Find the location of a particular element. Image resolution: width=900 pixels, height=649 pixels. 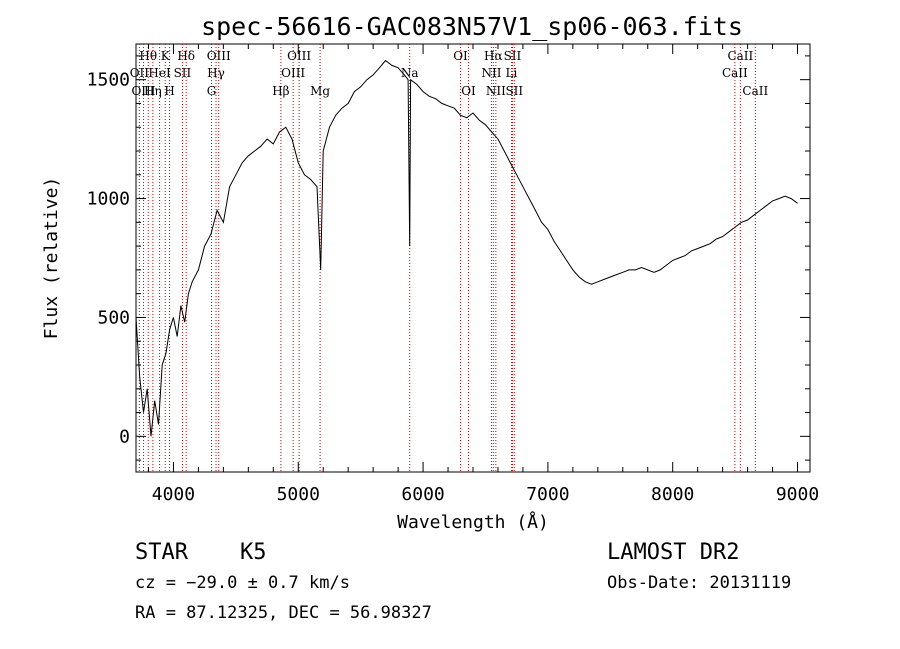

line-marker-label: Hδ is located at coordinates (186, 56).